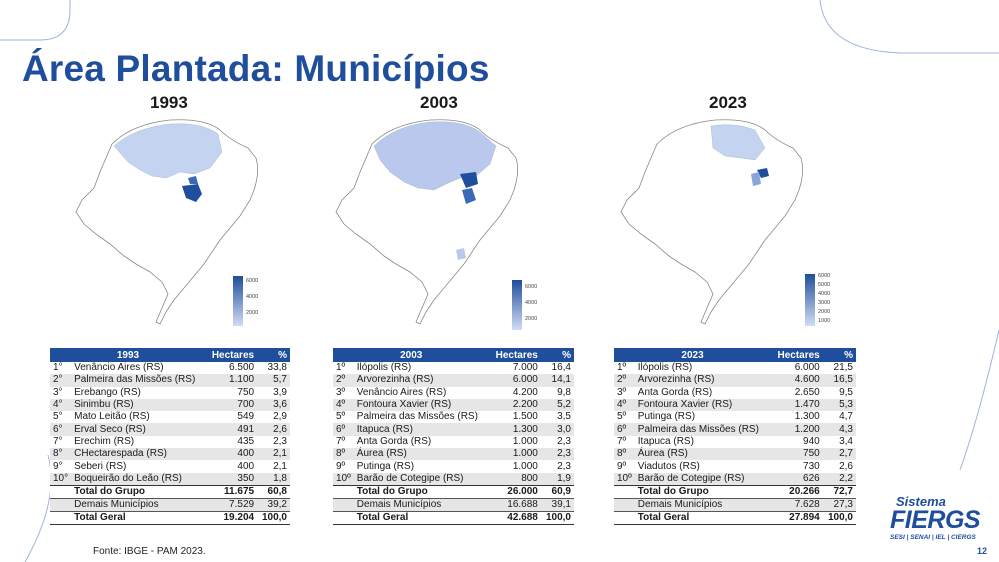  I want to click on table-row: 9° Seberi (RS) 400 2,1, so click(170, 466).